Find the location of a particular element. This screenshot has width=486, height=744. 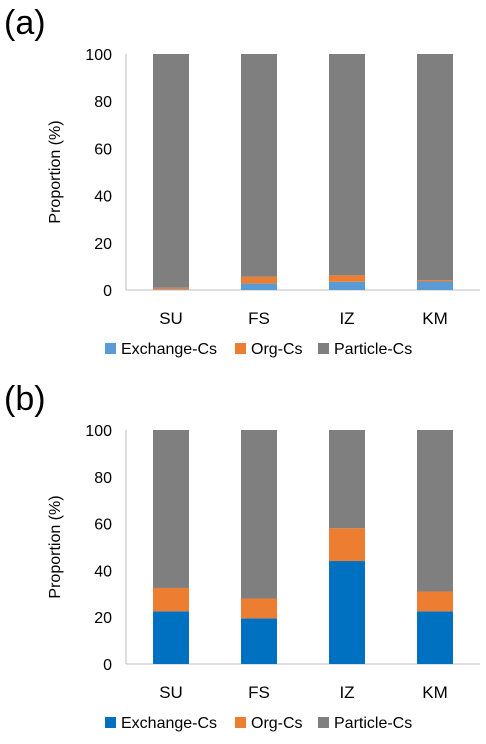

panel-label: (a) is located at coordinates (25, 23).